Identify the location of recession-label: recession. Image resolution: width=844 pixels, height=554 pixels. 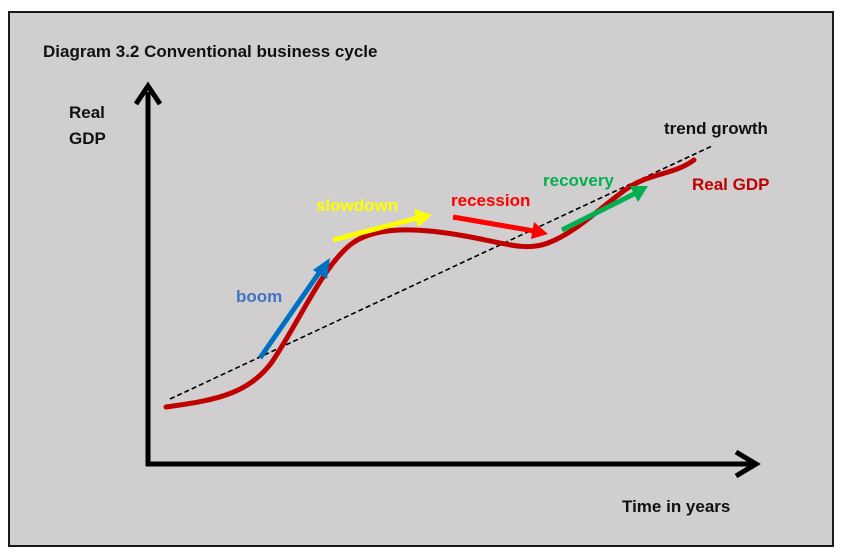
(491, 200).